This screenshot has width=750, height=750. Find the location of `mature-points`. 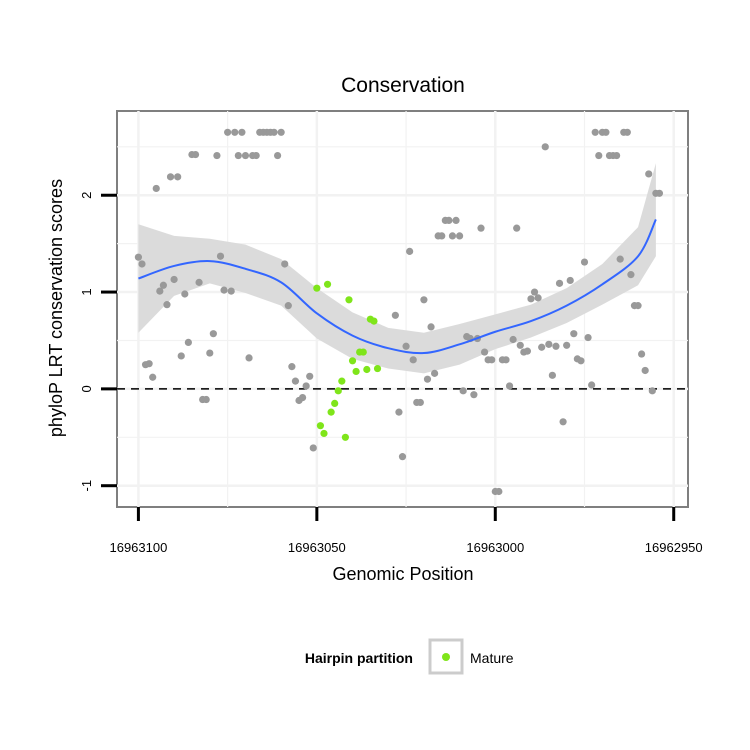

mature-points is located at coordinates (347, 360).